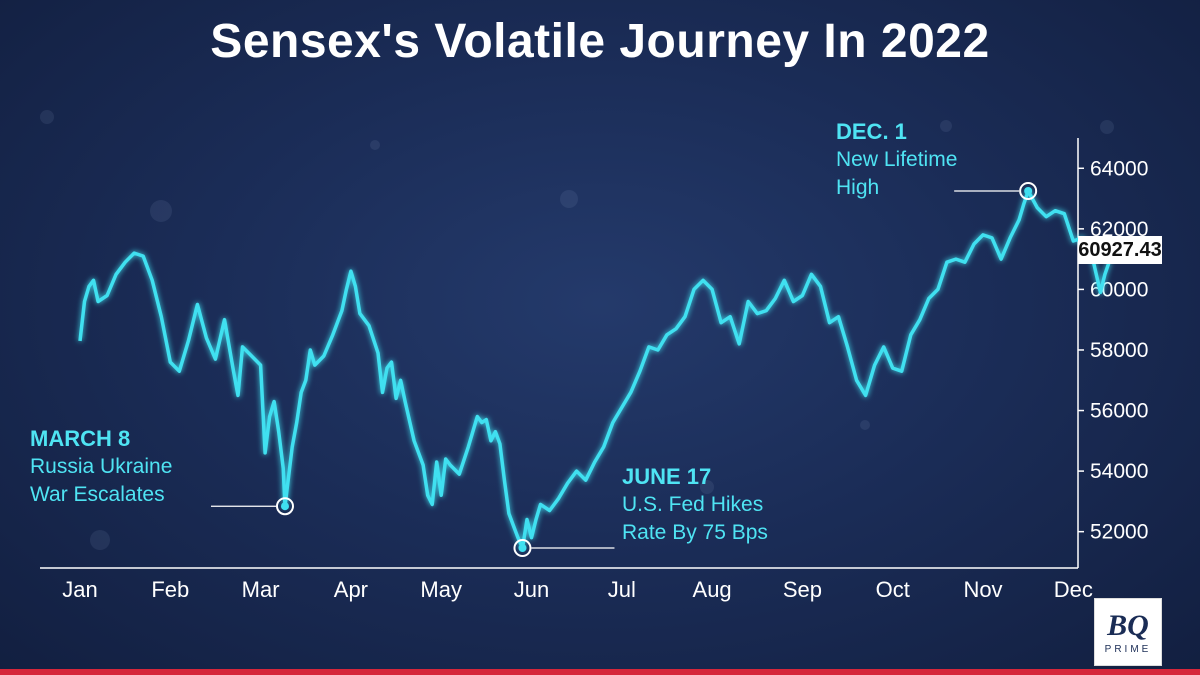  I want to click on bq-prime-logo: BQ PRIME, so click(1128, 632).